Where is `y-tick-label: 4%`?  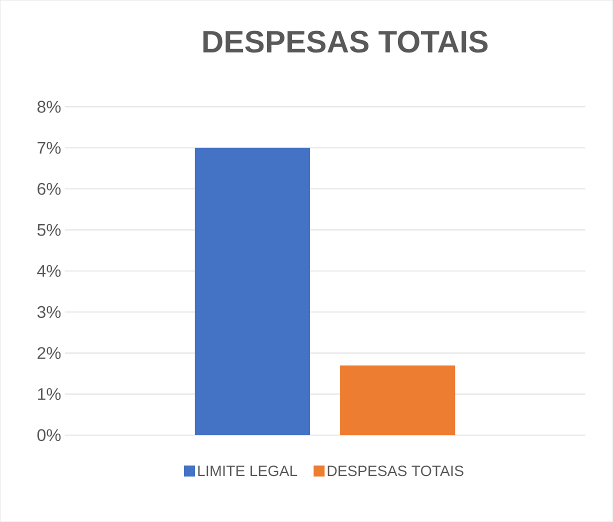
y-tick-label: 4% is located at coordinates (49, 271).